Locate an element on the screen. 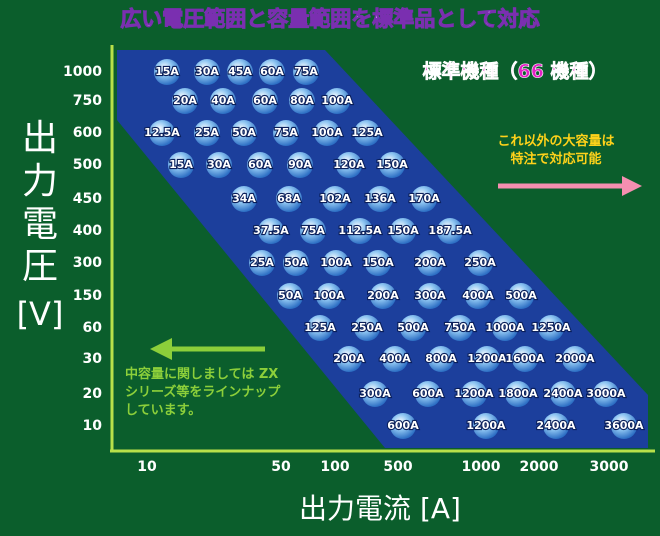 The width and height of the screenshot is (660, 536). y-tick-label: 500 is located at coordinates (87, 165).